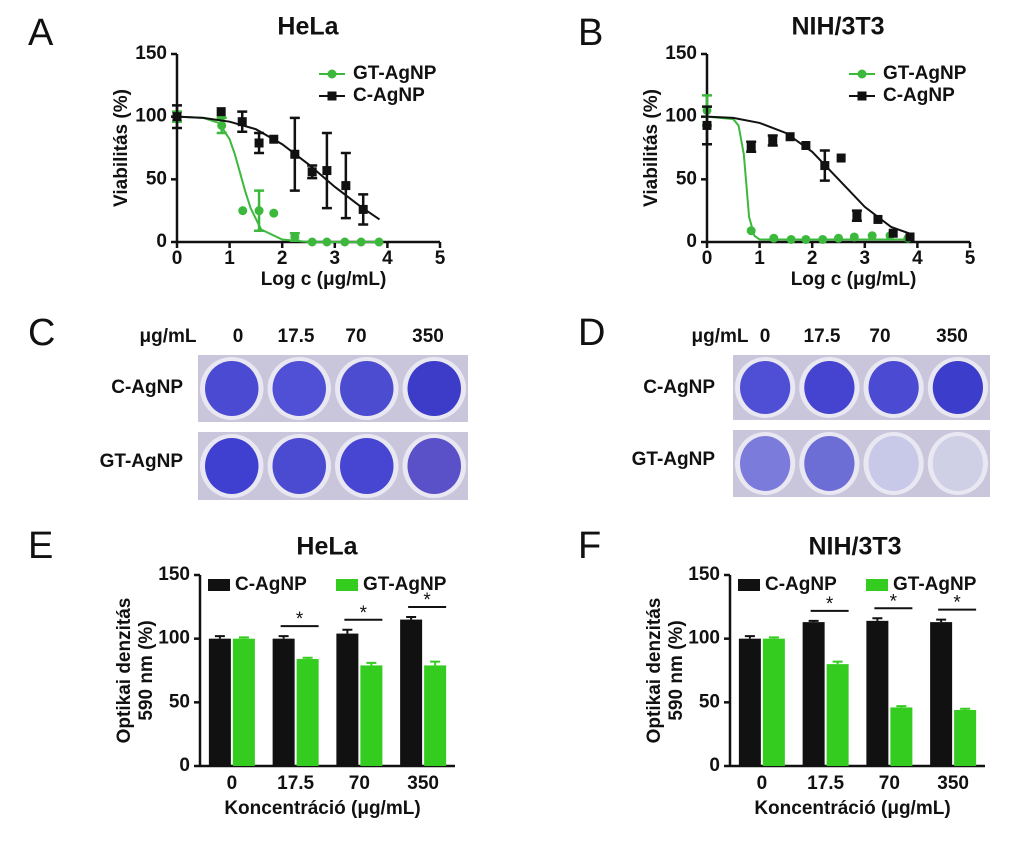 This screenshot has height=849, width=1024. I want to click on x-tick-label: 2, so click(812, 258).